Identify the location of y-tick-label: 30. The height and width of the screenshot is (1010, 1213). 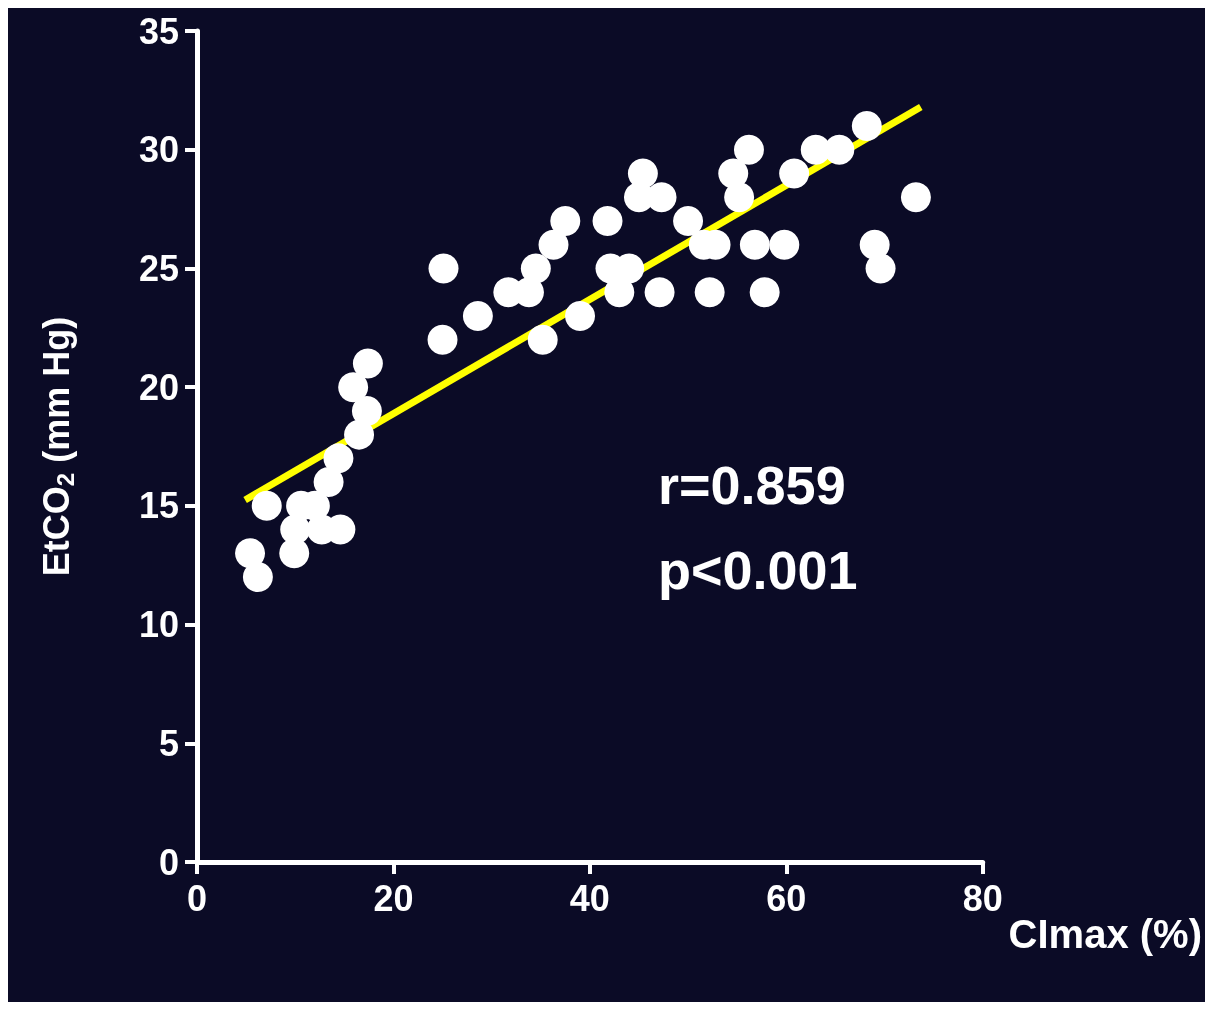
(158, 150).